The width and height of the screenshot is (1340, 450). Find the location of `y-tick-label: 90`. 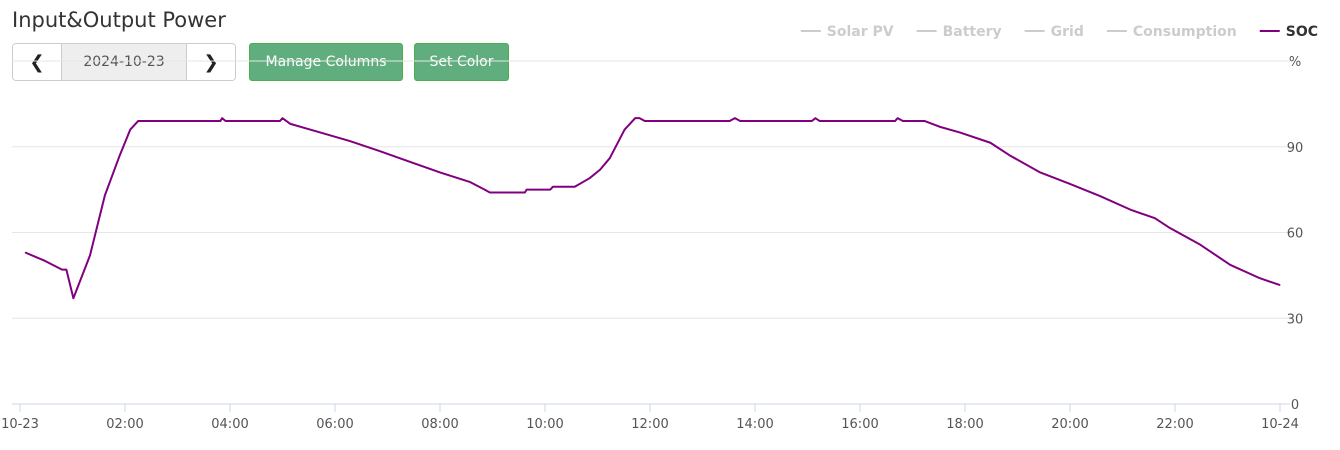

y-tick-label: 90 is located at coordinates (1295, 148).